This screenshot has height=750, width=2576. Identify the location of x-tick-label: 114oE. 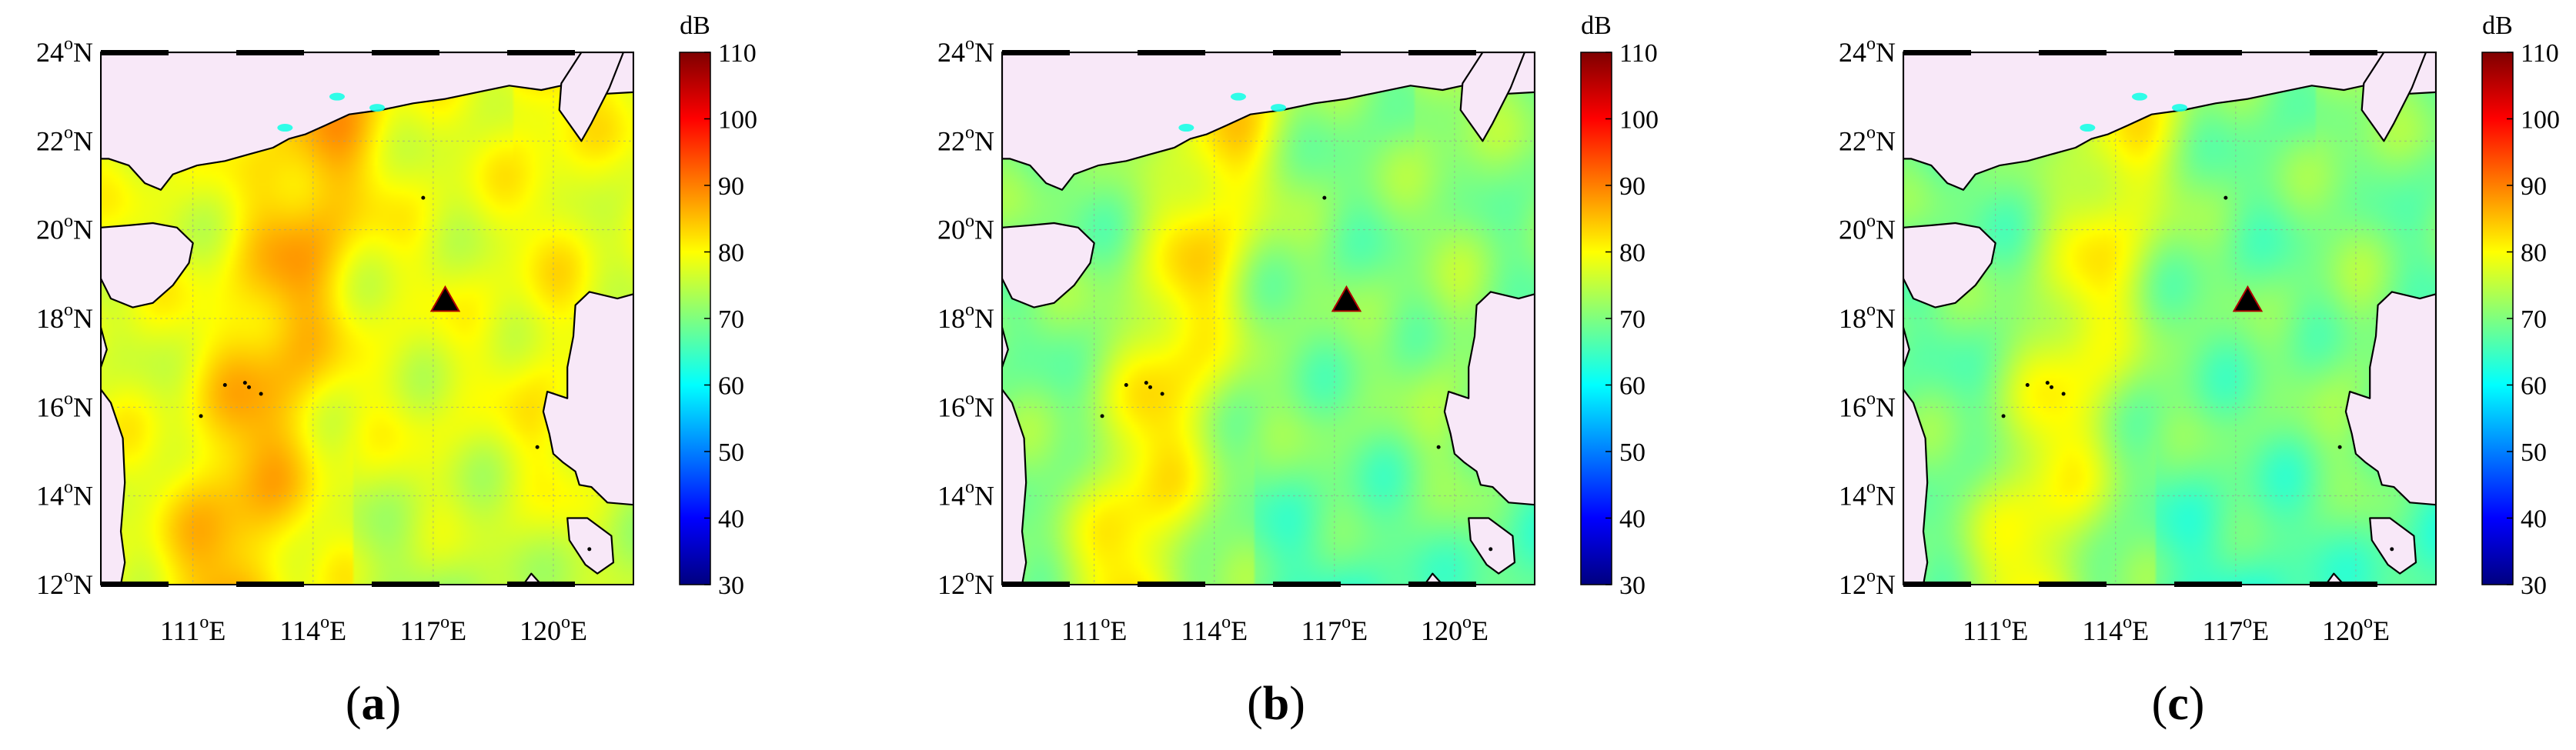
(2115, 629).